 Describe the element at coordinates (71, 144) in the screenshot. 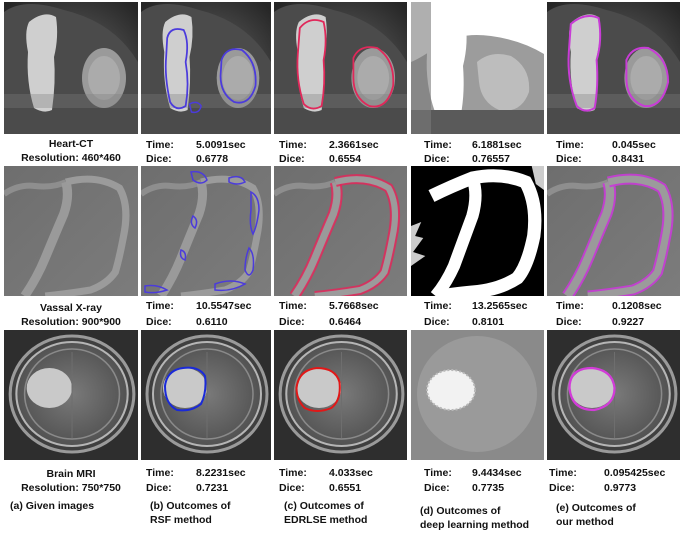

I see `heart-ct-name: Heart-CT` at that location.